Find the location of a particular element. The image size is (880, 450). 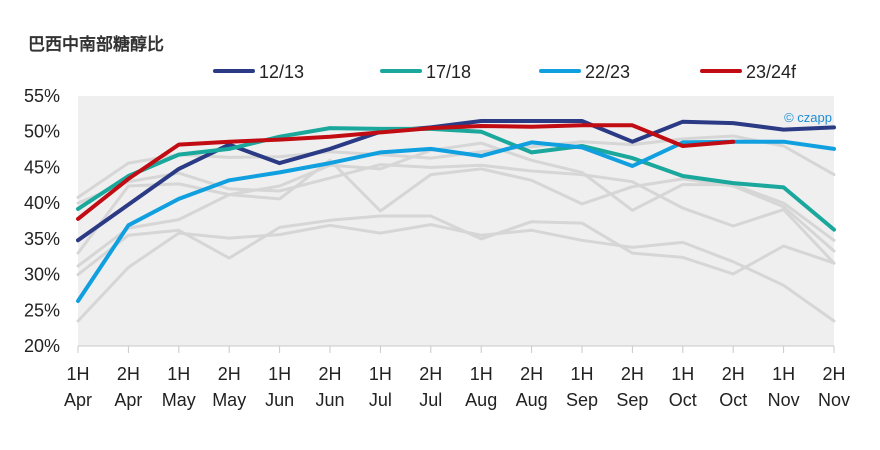

czapp-watermark: © czapp is located at coordinates (808, 117).